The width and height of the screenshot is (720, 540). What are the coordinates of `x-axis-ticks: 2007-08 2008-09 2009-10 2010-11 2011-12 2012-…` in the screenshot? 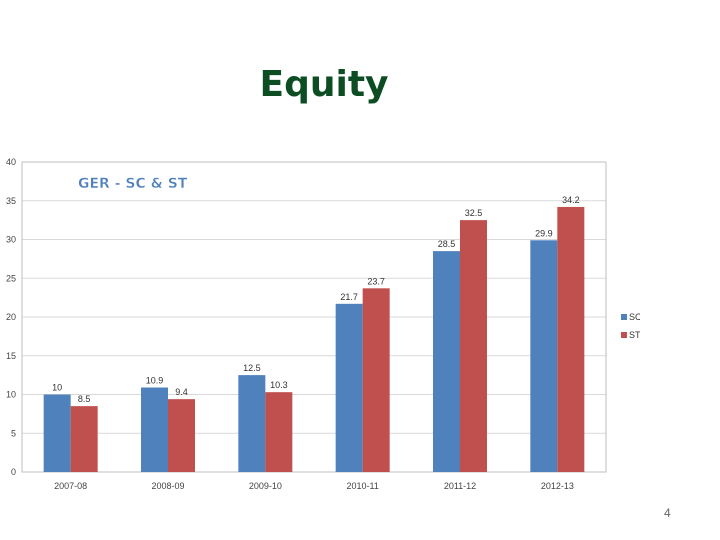 It's located at (314, 486).